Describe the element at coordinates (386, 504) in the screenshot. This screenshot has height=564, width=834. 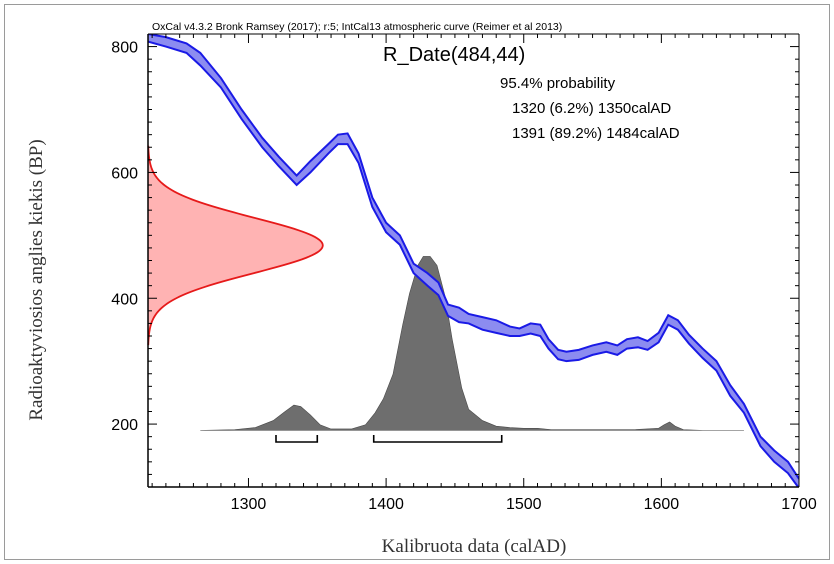
I see `x-tick-label: 1400` at that location.